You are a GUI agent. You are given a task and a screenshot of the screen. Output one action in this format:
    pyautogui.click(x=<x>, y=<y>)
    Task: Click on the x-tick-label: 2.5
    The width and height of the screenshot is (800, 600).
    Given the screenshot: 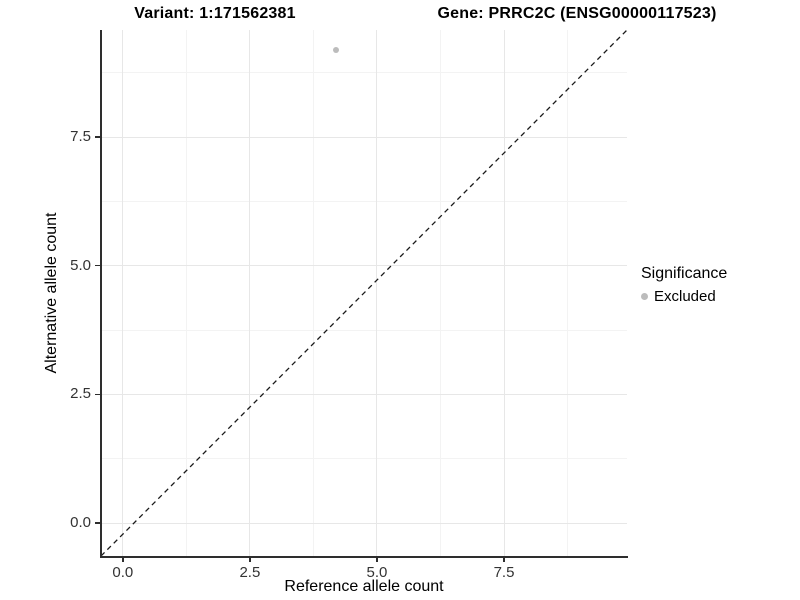 What is the action you would take?
    pyautogui.click(x=250, y=572)
    